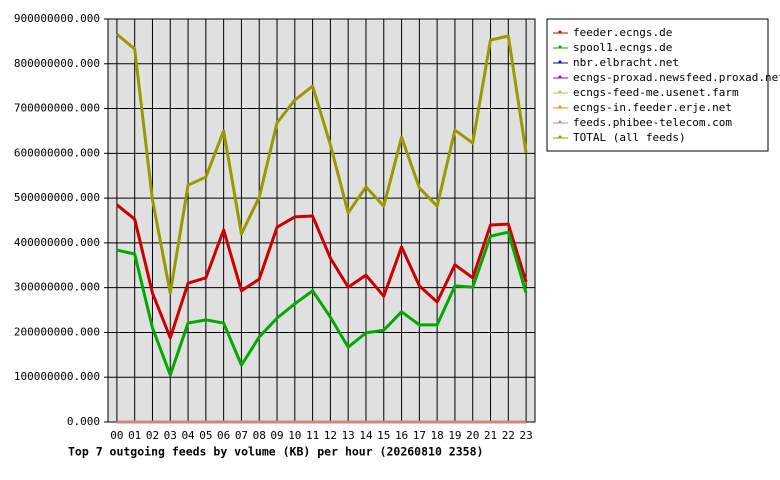 The height and width of the screenshot is (480, 780). What do you see at coordinates (134, 435) in the screenshot?
I see `x-tick-label: 01` at bounding box center [134, 435].